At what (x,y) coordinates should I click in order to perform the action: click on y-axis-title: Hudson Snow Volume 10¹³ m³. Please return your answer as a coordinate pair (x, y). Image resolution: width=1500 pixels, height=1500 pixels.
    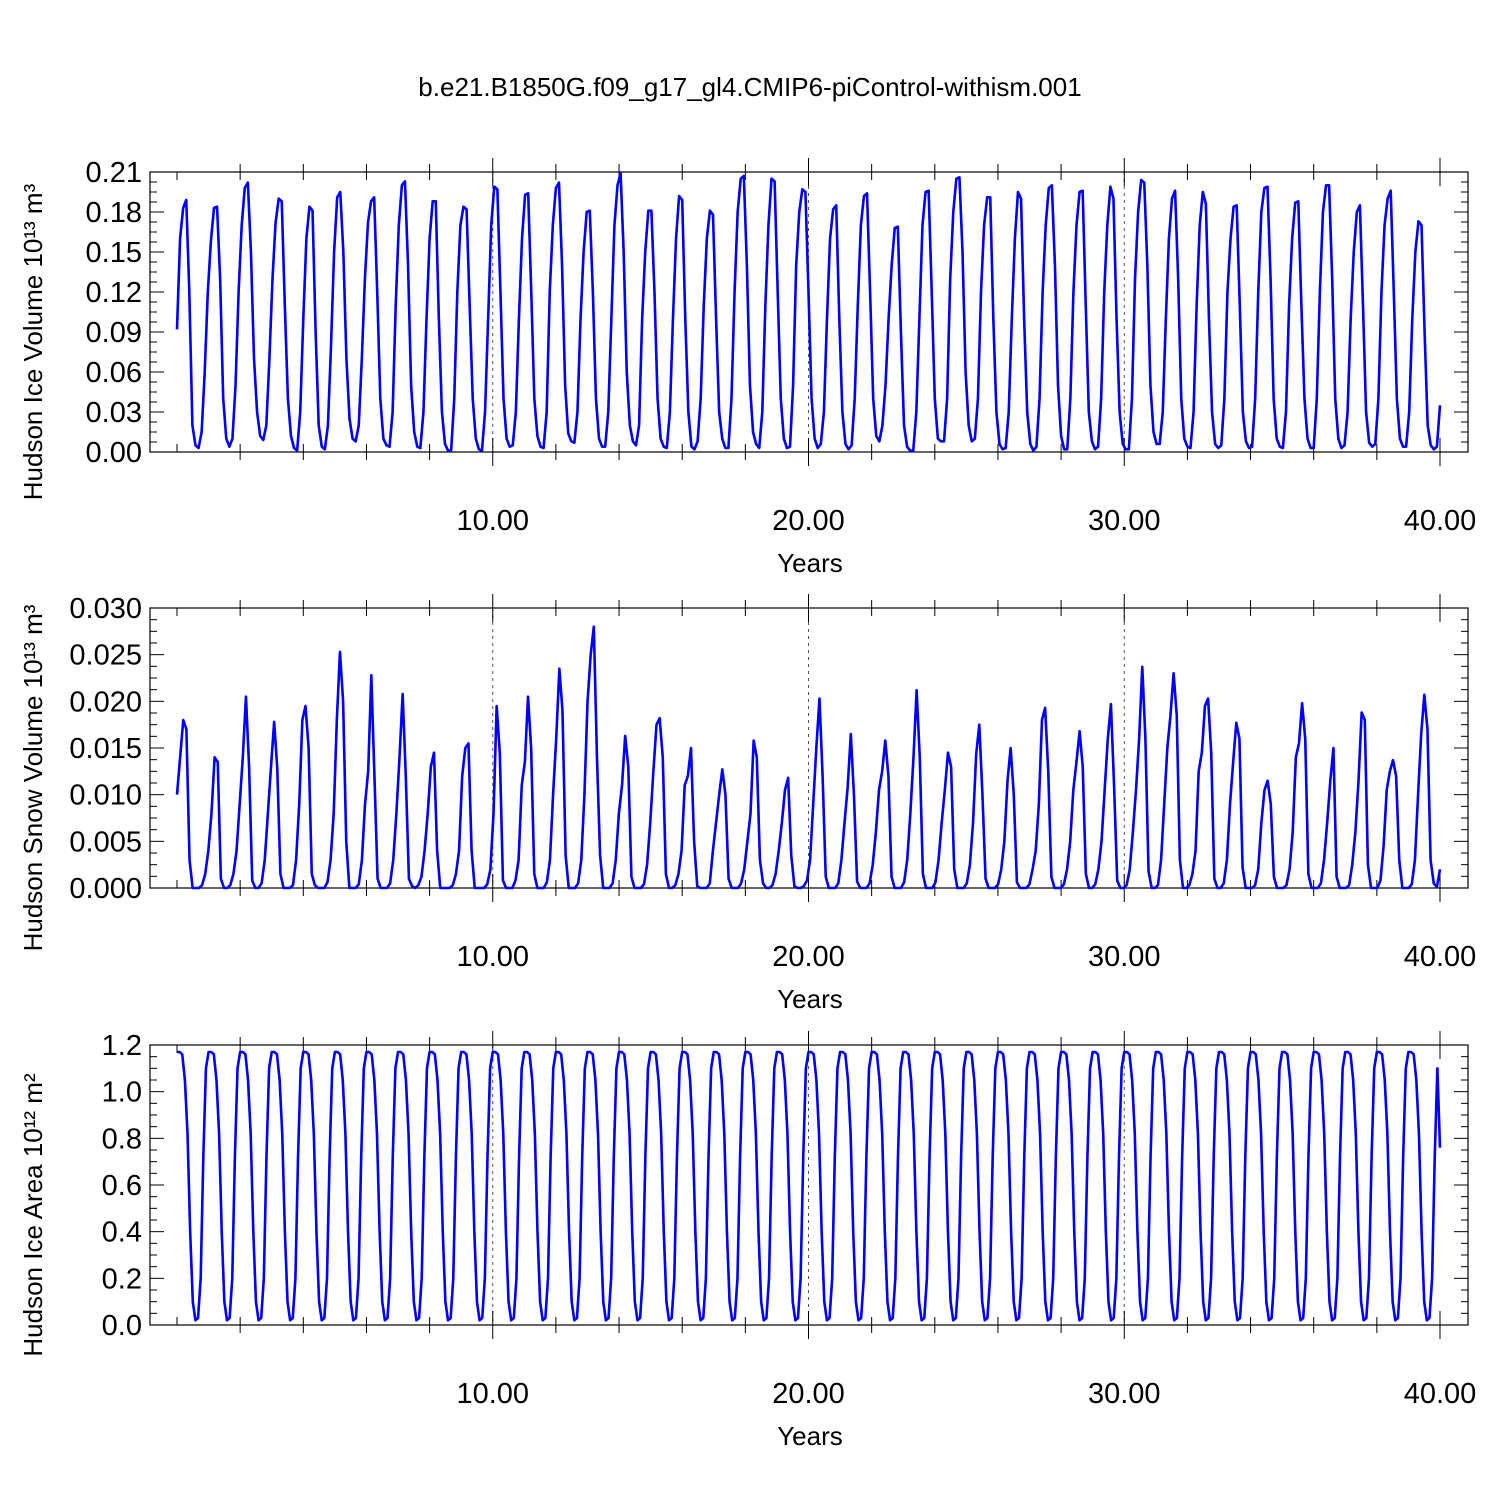
    Looking at the image, I should click on (33, 777).